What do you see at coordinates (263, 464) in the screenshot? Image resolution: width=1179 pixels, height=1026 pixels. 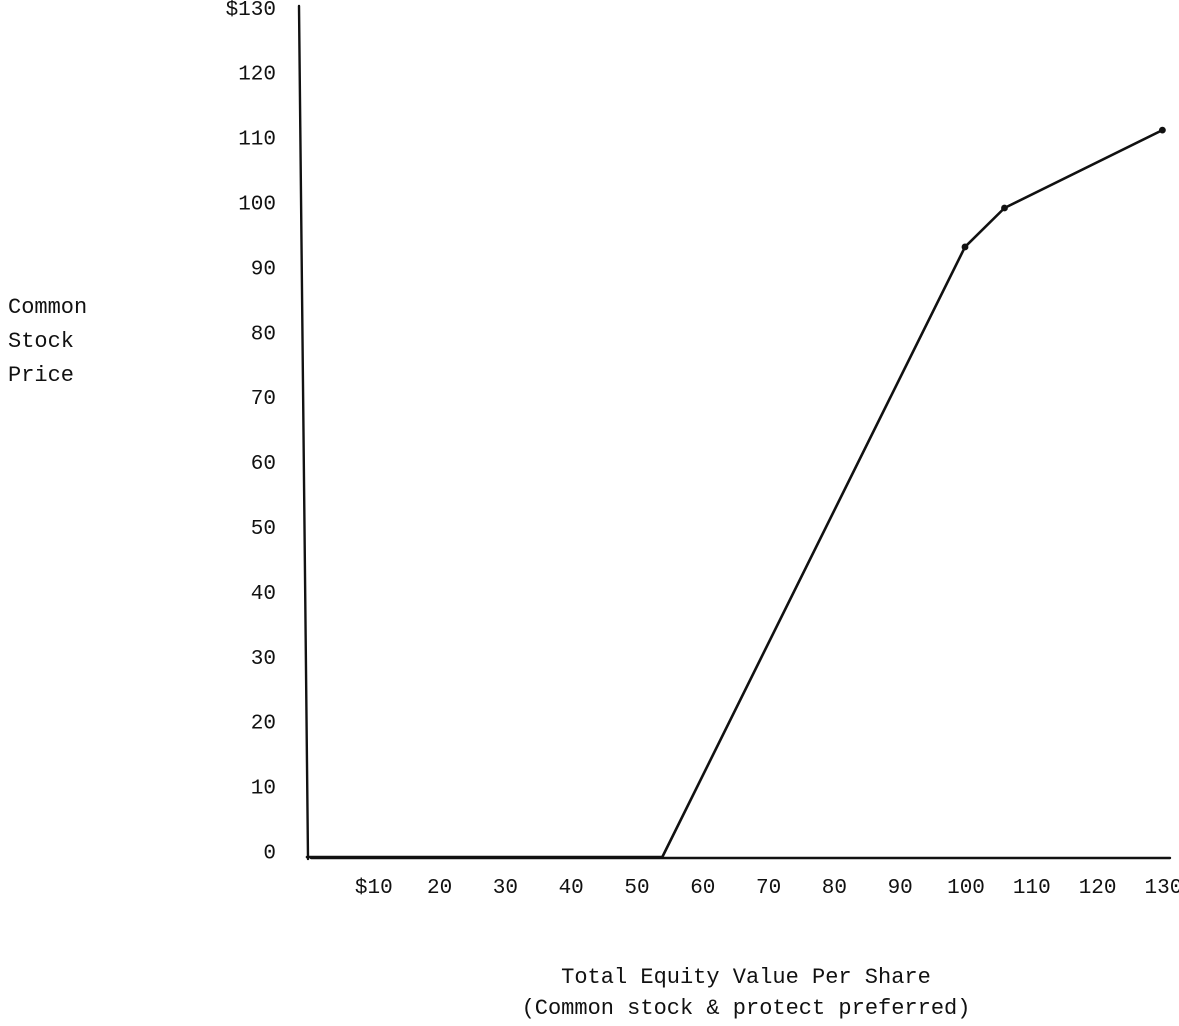 I see `y-tick-label: 60` at bounding box center [263, 464].